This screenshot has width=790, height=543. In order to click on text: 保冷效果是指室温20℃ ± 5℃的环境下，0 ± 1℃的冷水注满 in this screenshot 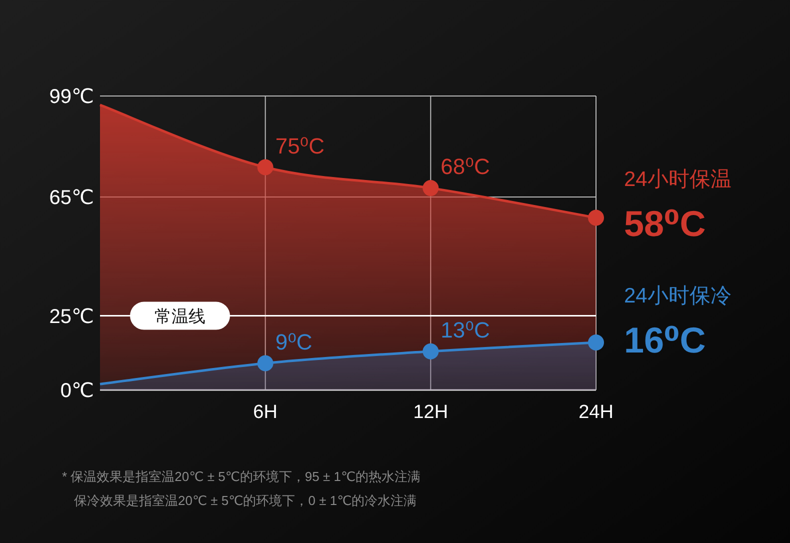, I will do `click(245, 500)`.